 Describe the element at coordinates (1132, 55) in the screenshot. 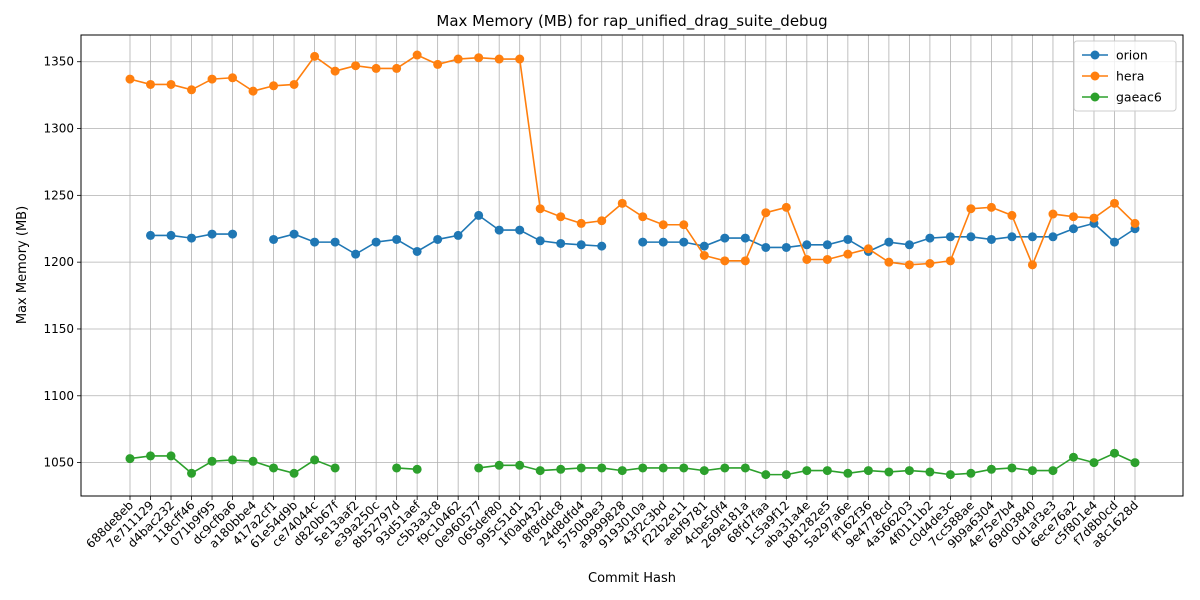

I see `legend-label: orion` at that location.